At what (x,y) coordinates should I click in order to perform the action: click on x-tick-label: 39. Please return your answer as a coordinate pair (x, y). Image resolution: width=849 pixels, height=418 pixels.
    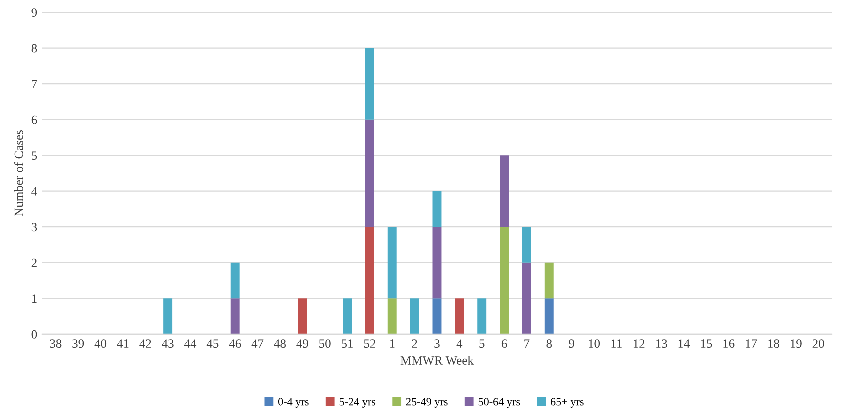
    Looking at the image, I should click on (78, 344).